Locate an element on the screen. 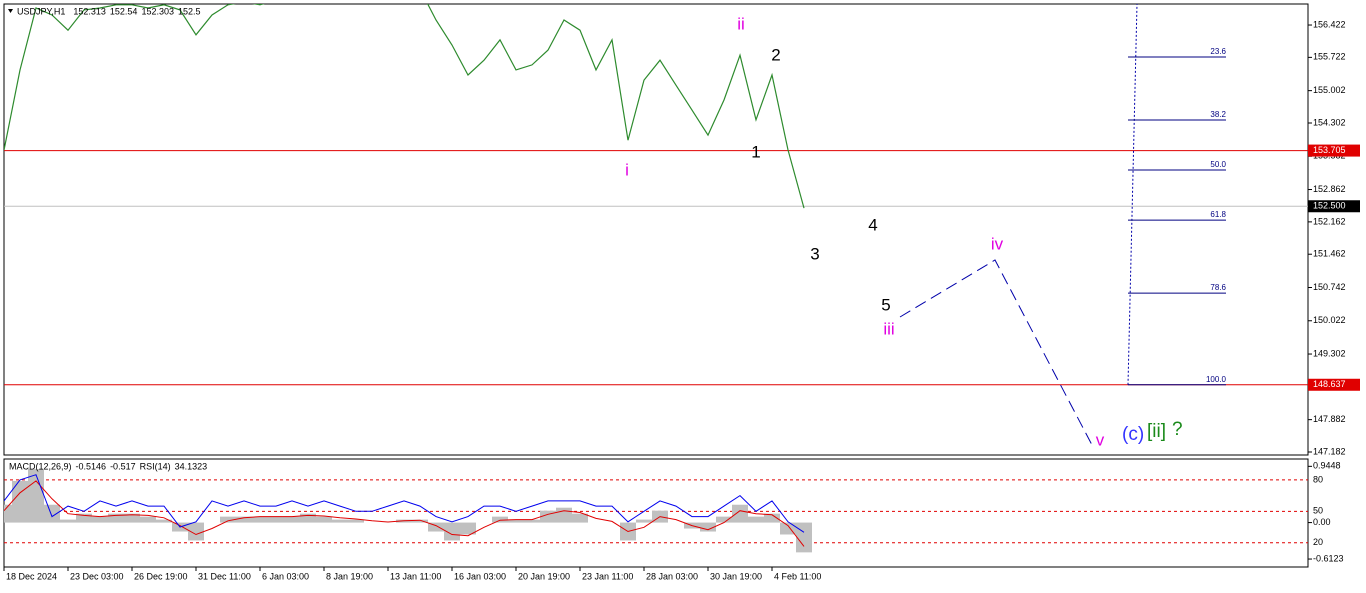 This screenshot has height=593, width=1366. wave-label: i is located at coordinates (627, 169).